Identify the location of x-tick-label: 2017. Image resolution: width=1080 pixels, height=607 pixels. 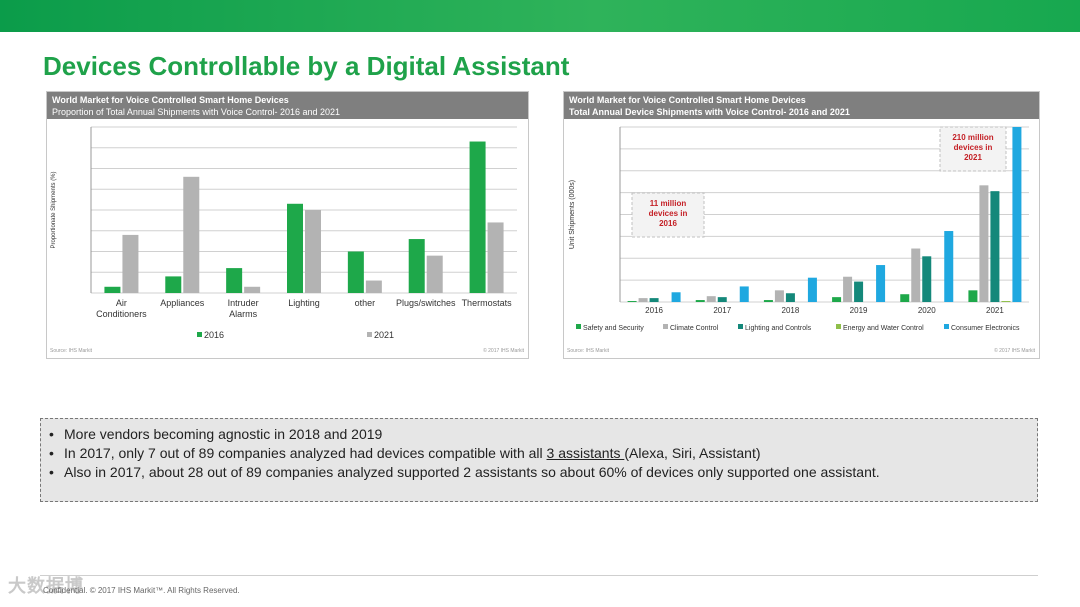
(722, 310).